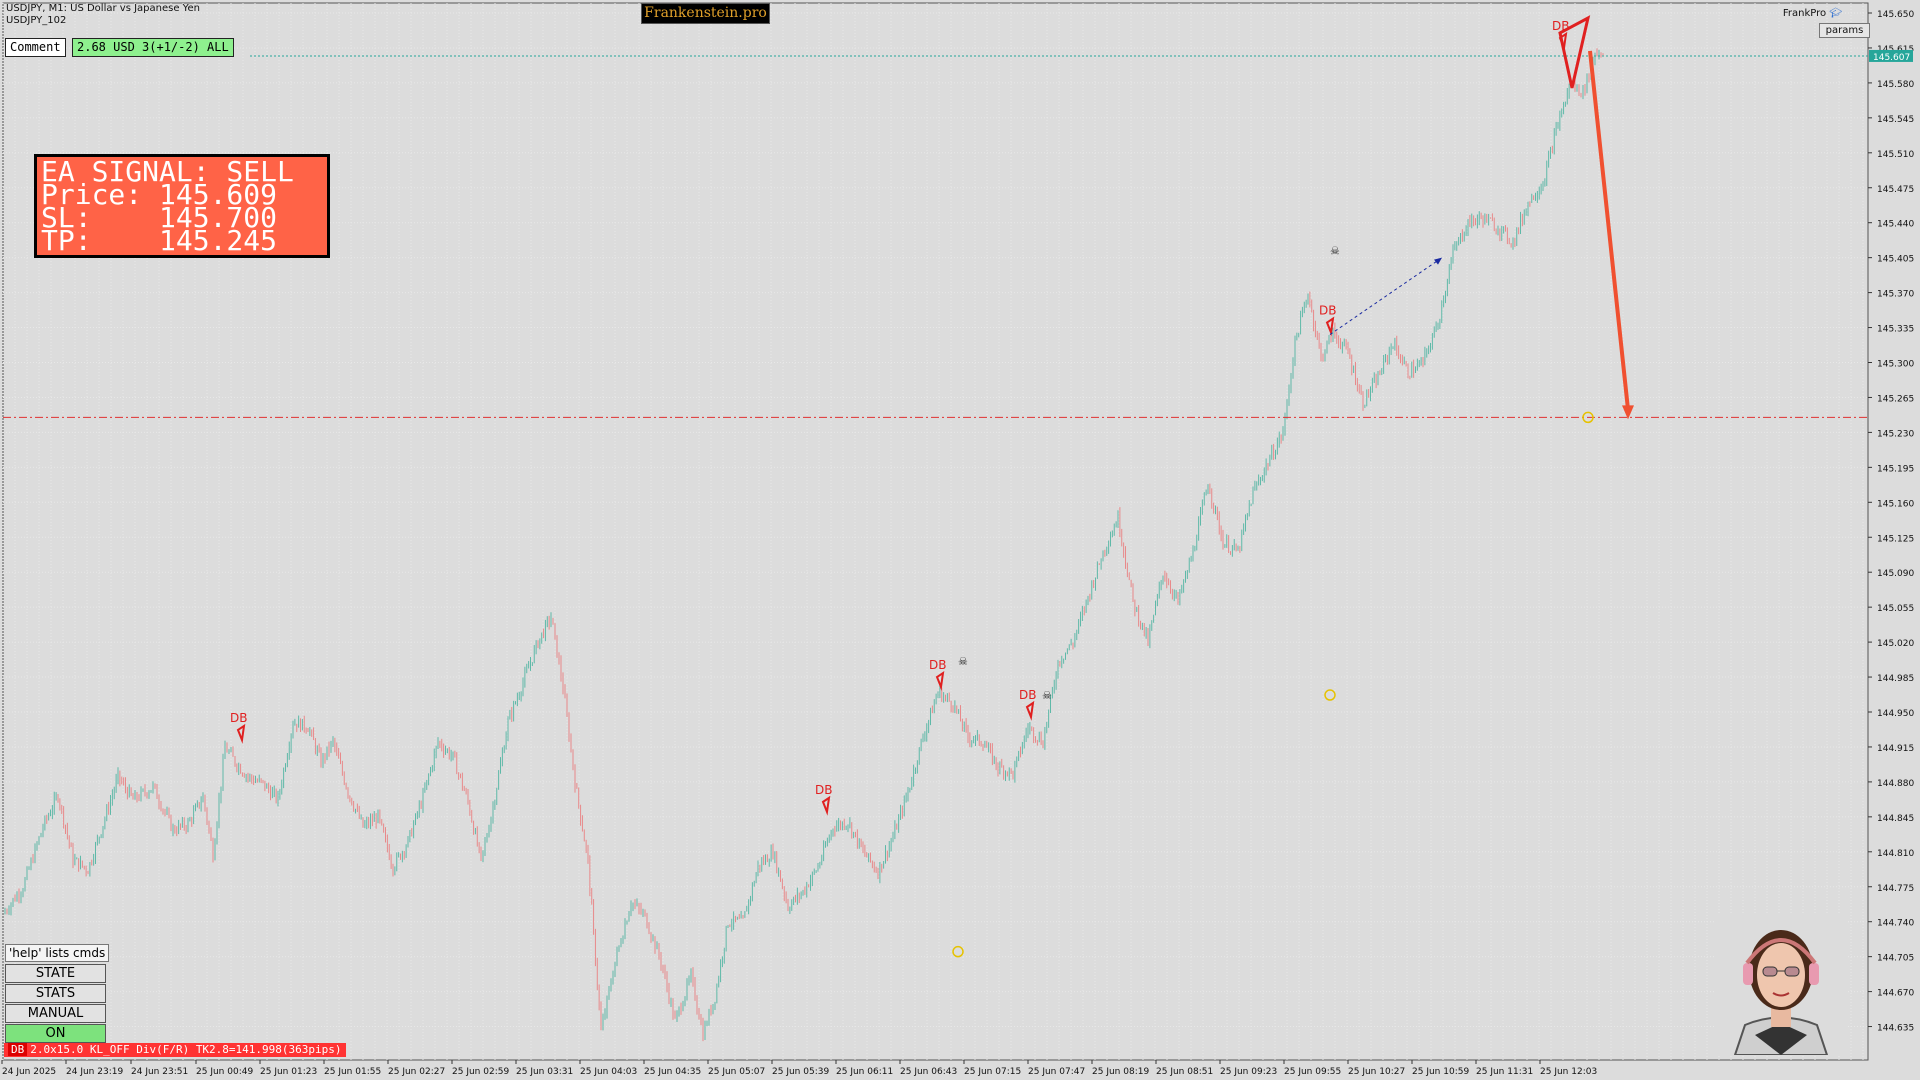 The width and height of the screenshot is (1920, 1080). I want to click on symbol-line: USDJPY, M1: US Dollar vs Japanese Yen, so click(103, 8).